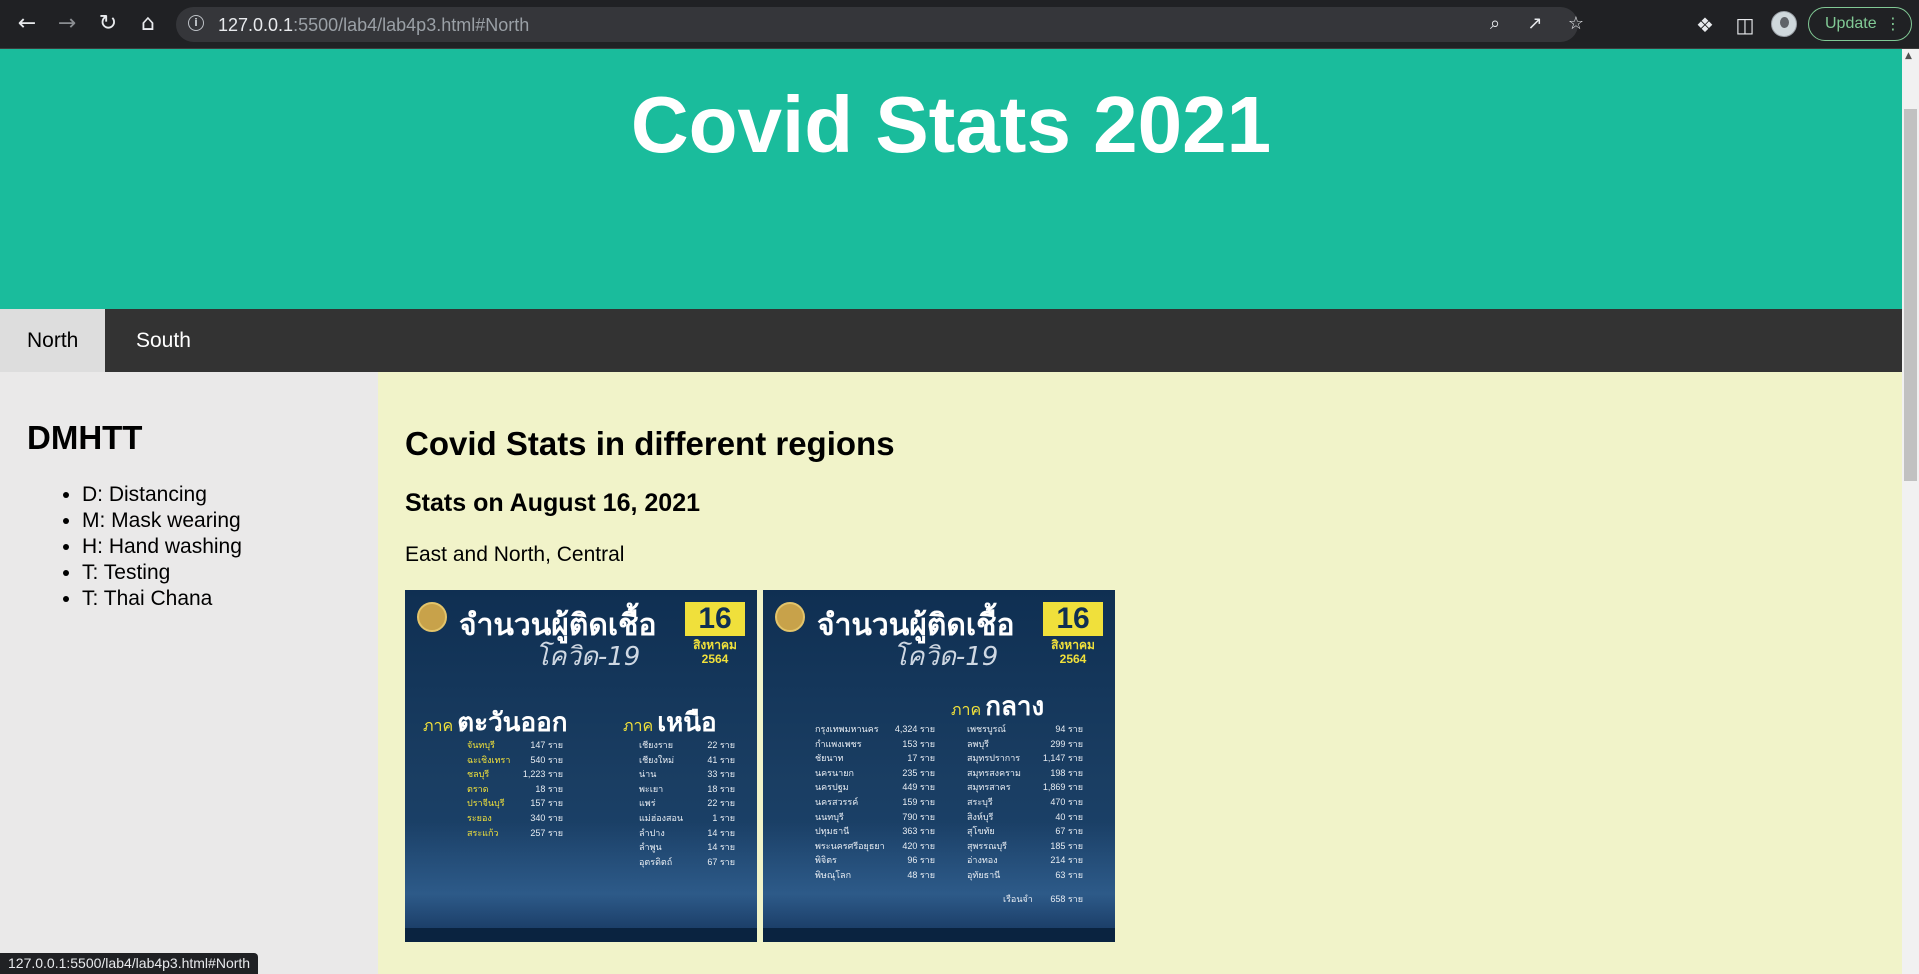 This screenshot has width=1919, height=974. What do you see at coordinates (1015, 707) in the screenshot?
I see `region-name: กลาง` at bounding box center [1015, 707].